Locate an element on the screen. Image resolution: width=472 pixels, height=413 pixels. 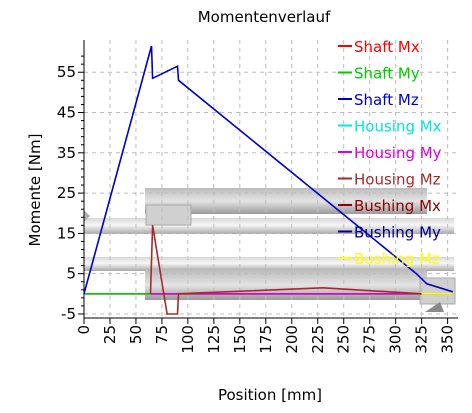
legend-entry: Shaft Mz is located at coordinates (386, 100).